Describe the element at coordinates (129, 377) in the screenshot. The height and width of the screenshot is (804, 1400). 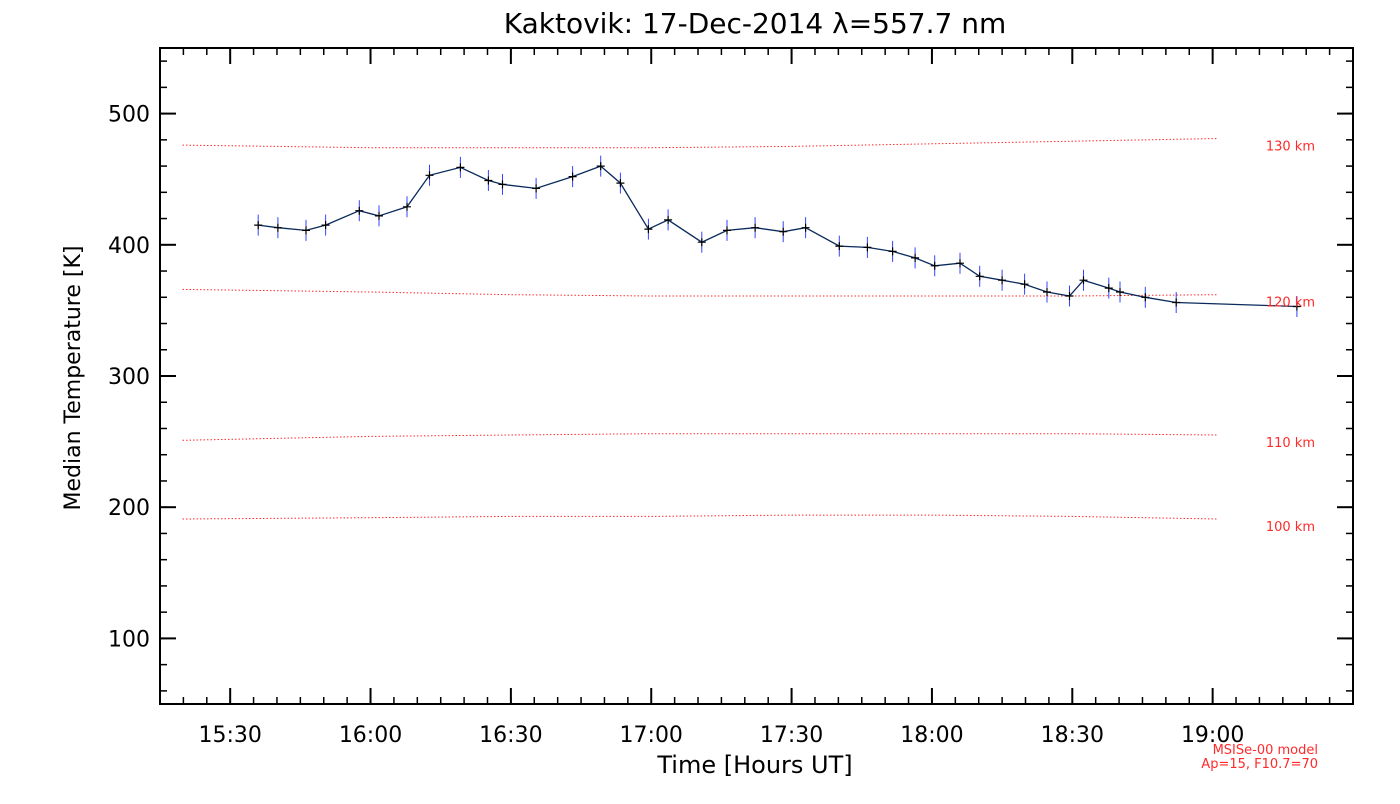
I see `y-tick-label: 300` at that location.